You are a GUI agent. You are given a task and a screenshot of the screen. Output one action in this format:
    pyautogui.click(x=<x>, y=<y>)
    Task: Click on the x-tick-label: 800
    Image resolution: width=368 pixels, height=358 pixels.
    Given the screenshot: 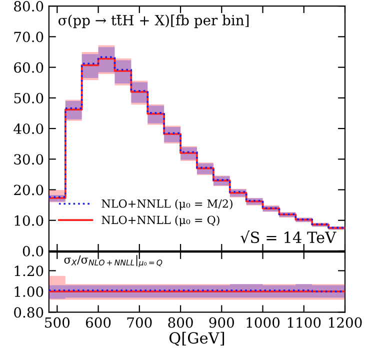 What is the action you would take?
    pyautogui.click(x=180, y=322)
    